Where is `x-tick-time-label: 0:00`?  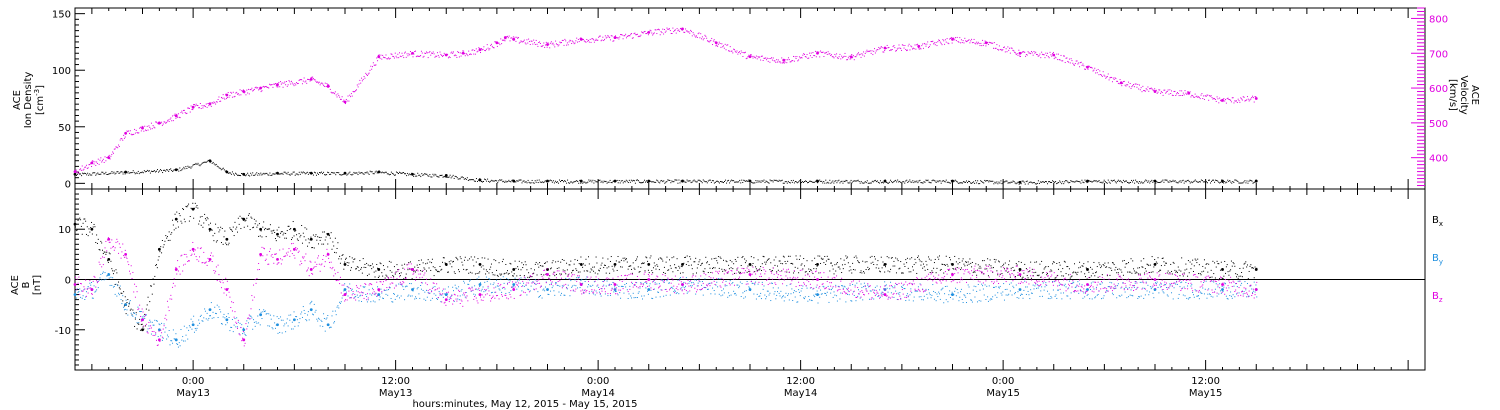 x-tick-time-label: 0:00 is located at coordinates (193, 381).